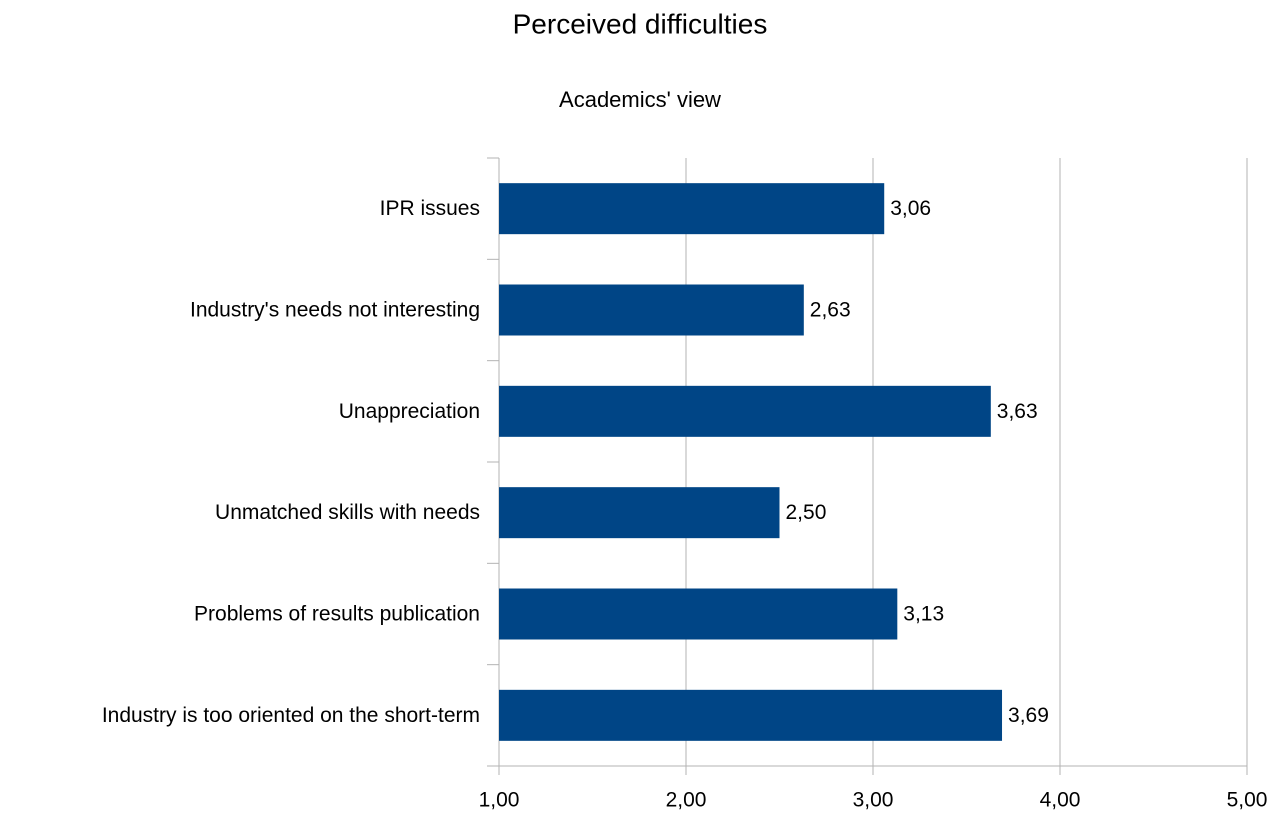 The width and height of the screenshot is (1280, 817). Describe the element at coordinates (409, 411) in the screenshot. I see `y-tick-label: Unappreciation` at that location.